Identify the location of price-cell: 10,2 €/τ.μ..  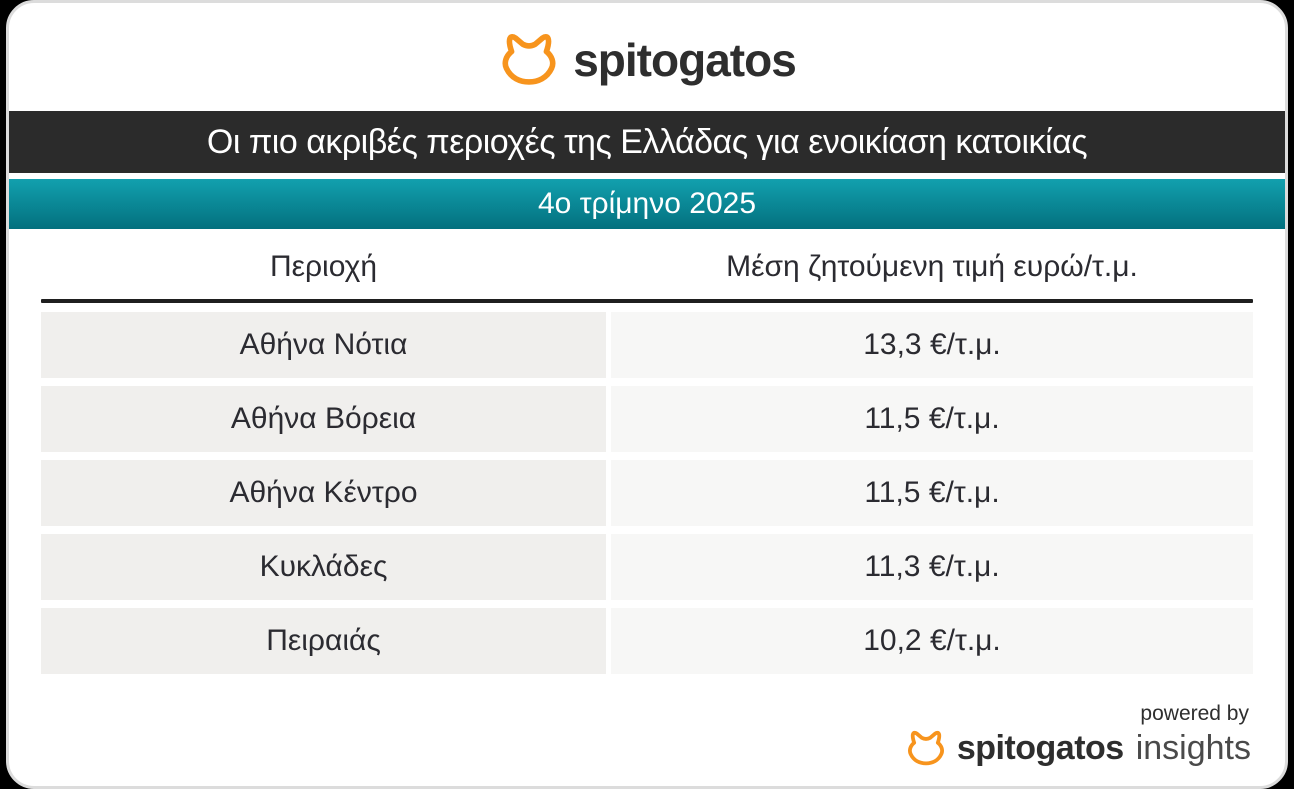
(932, 641).